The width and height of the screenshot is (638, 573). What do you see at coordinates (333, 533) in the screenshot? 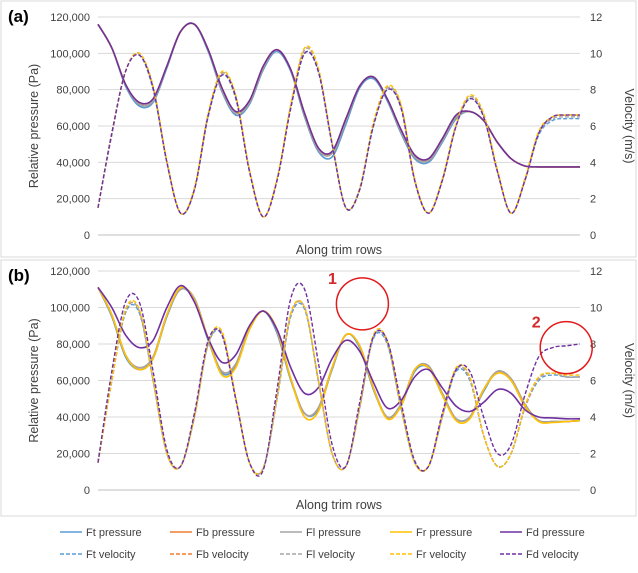
I see `legend-entry: Fl pressure` at bounding box center [333, 533].